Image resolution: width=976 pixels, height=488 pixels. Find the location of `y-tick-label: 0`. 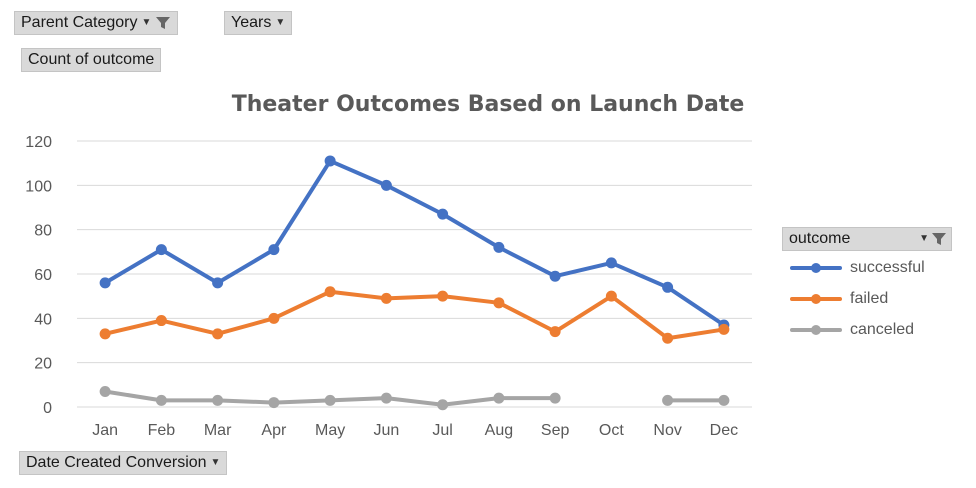

y-tick-label: 0 is located at coordinates (47, 408).